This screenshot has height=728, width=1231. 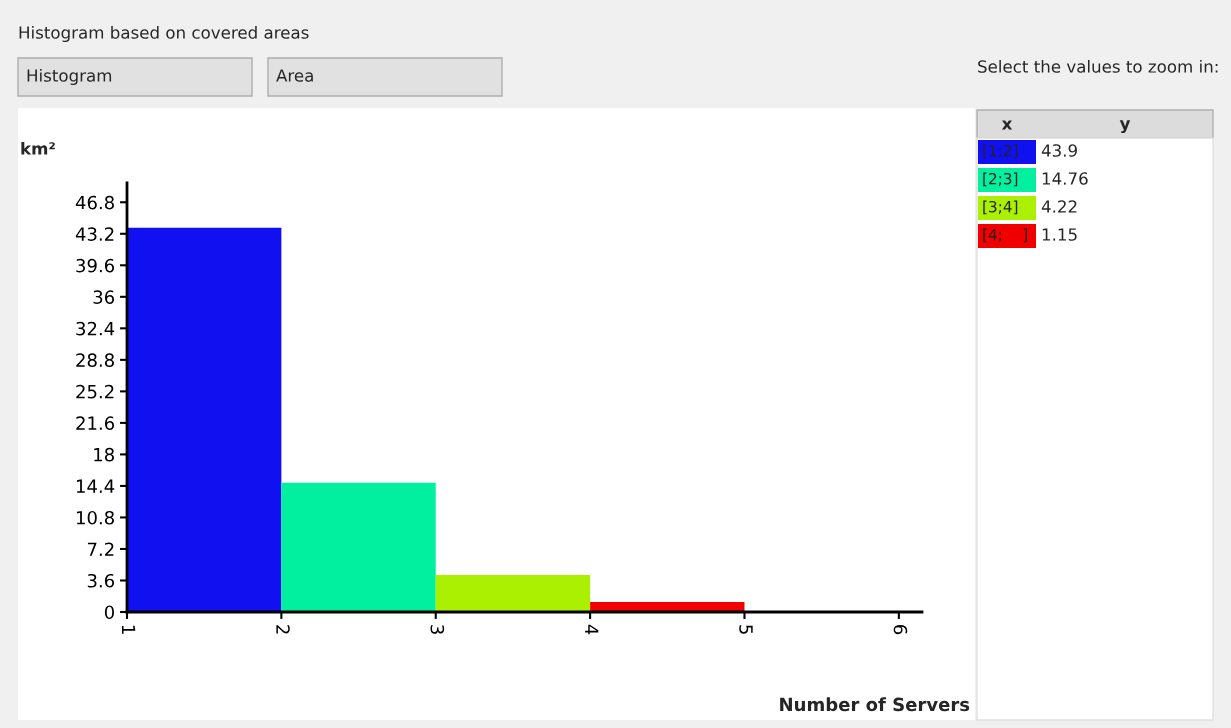 I want to click on y-tick-label: 36, so click(x=104, y=297).